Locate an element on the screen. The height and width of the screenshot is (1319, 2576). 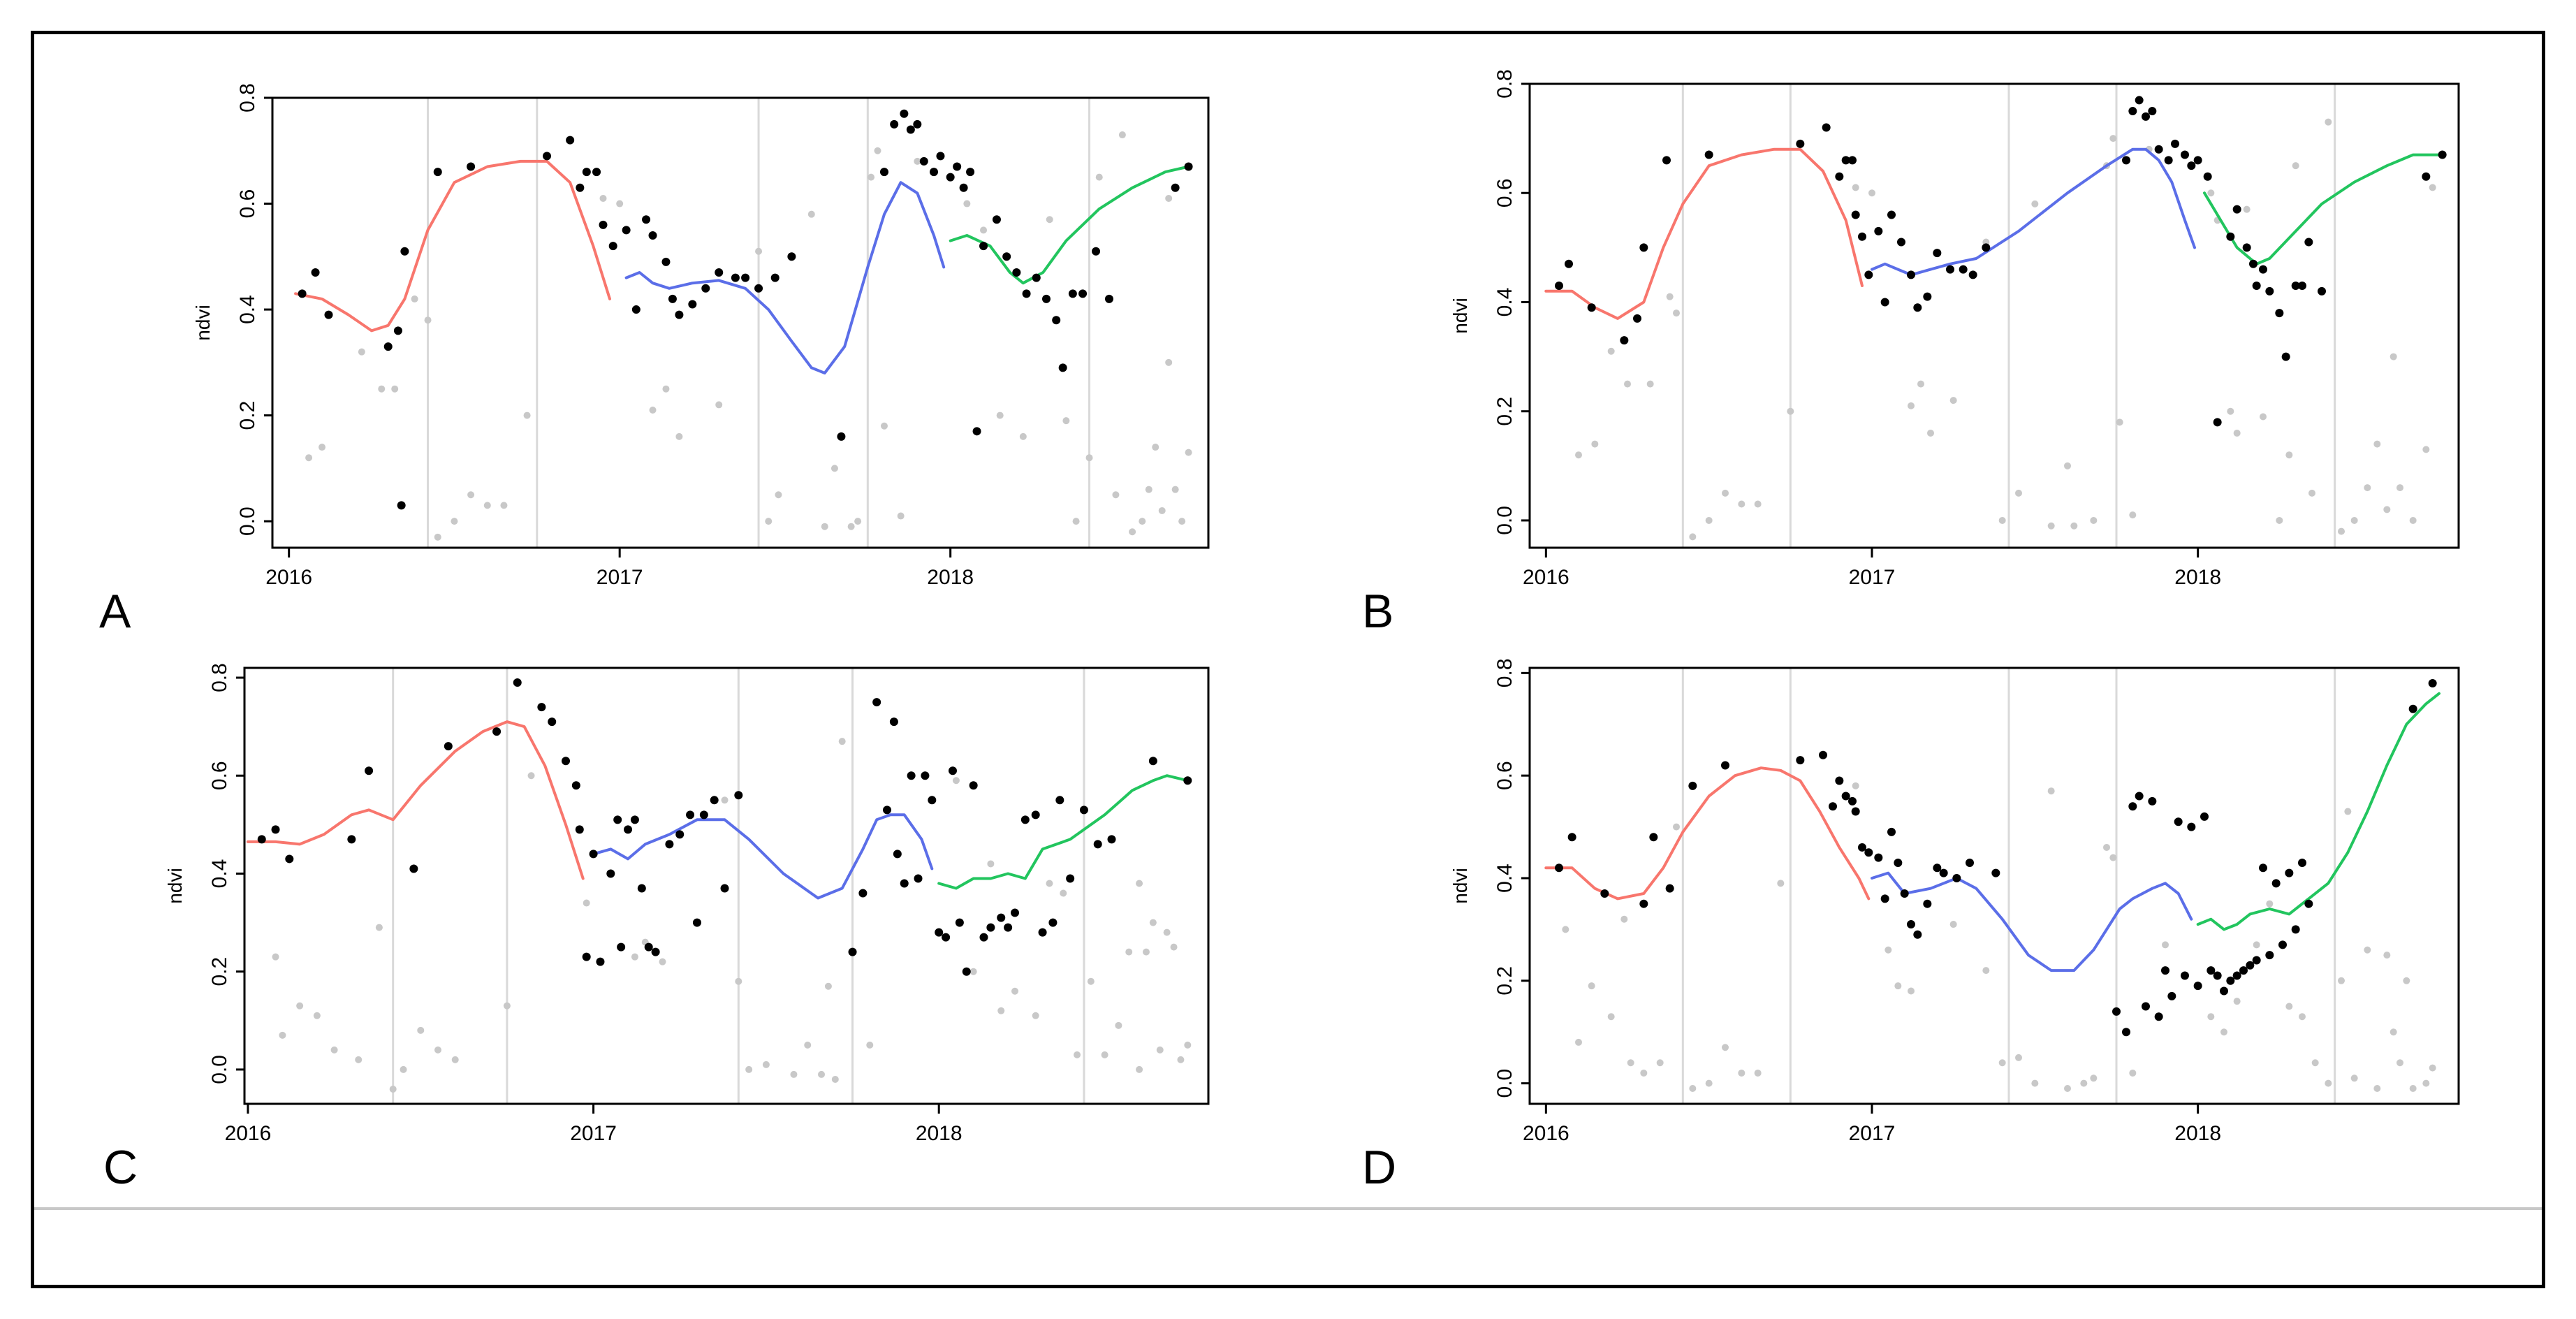
panel-c-plot: 0.0 0.2 0.4 0.6 0.8 2016 2017 2018 ndvi is located at coordinates (687, 904).